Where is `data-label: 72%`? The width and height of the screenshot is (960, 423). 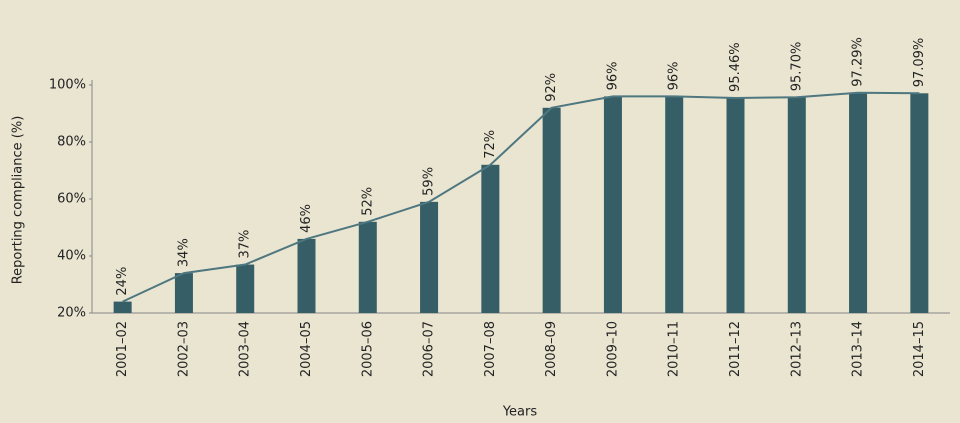 data-label: 72% is located at coordinates (490, 144).